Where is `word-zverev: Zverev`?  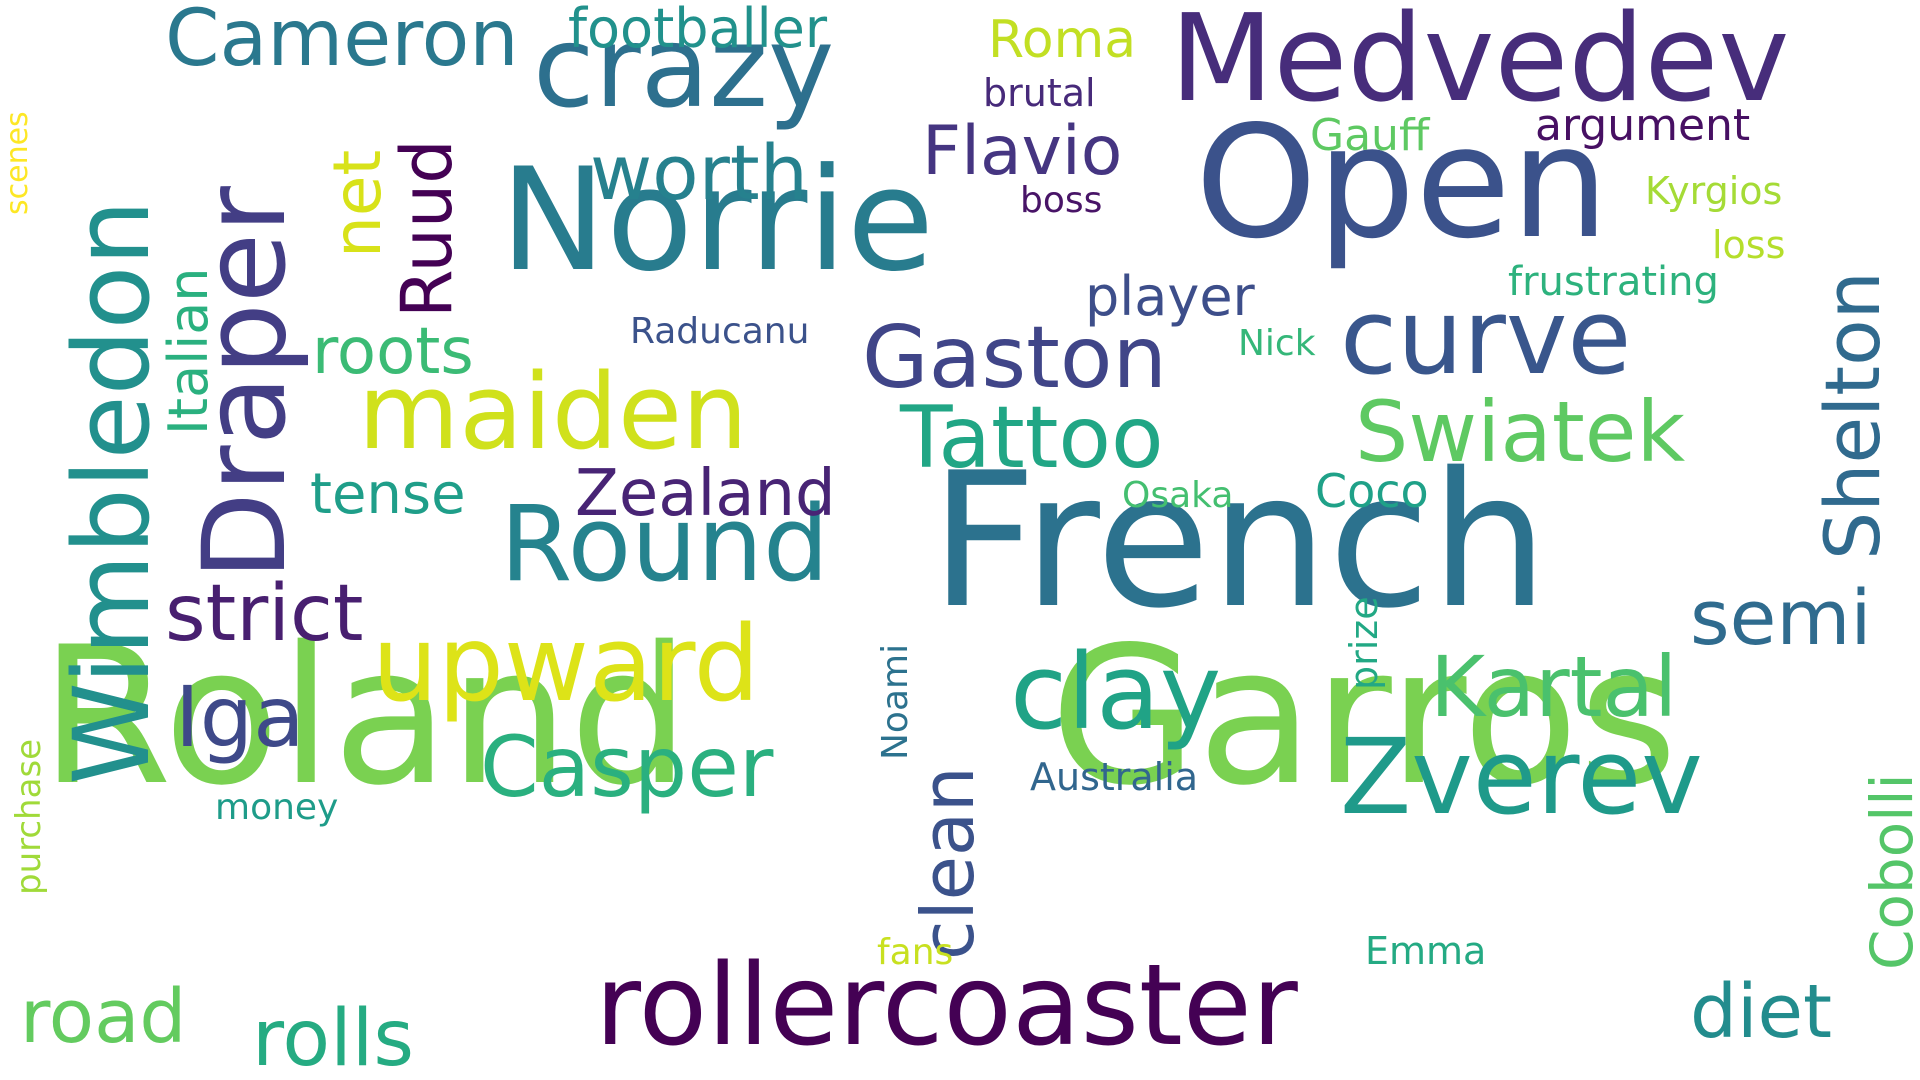 word-zverev: Zverev is located at coordinates (1521, 777).